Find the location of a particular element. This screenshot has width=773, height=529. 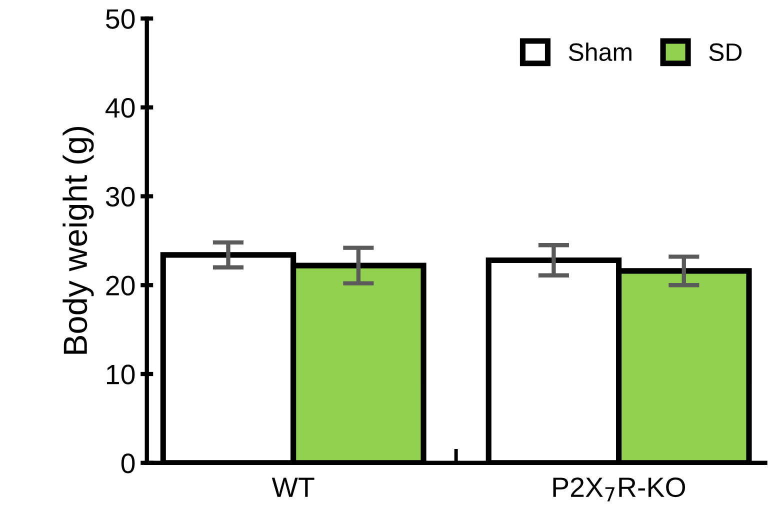

legend-label: Sham is located at coordinates (600, 52).